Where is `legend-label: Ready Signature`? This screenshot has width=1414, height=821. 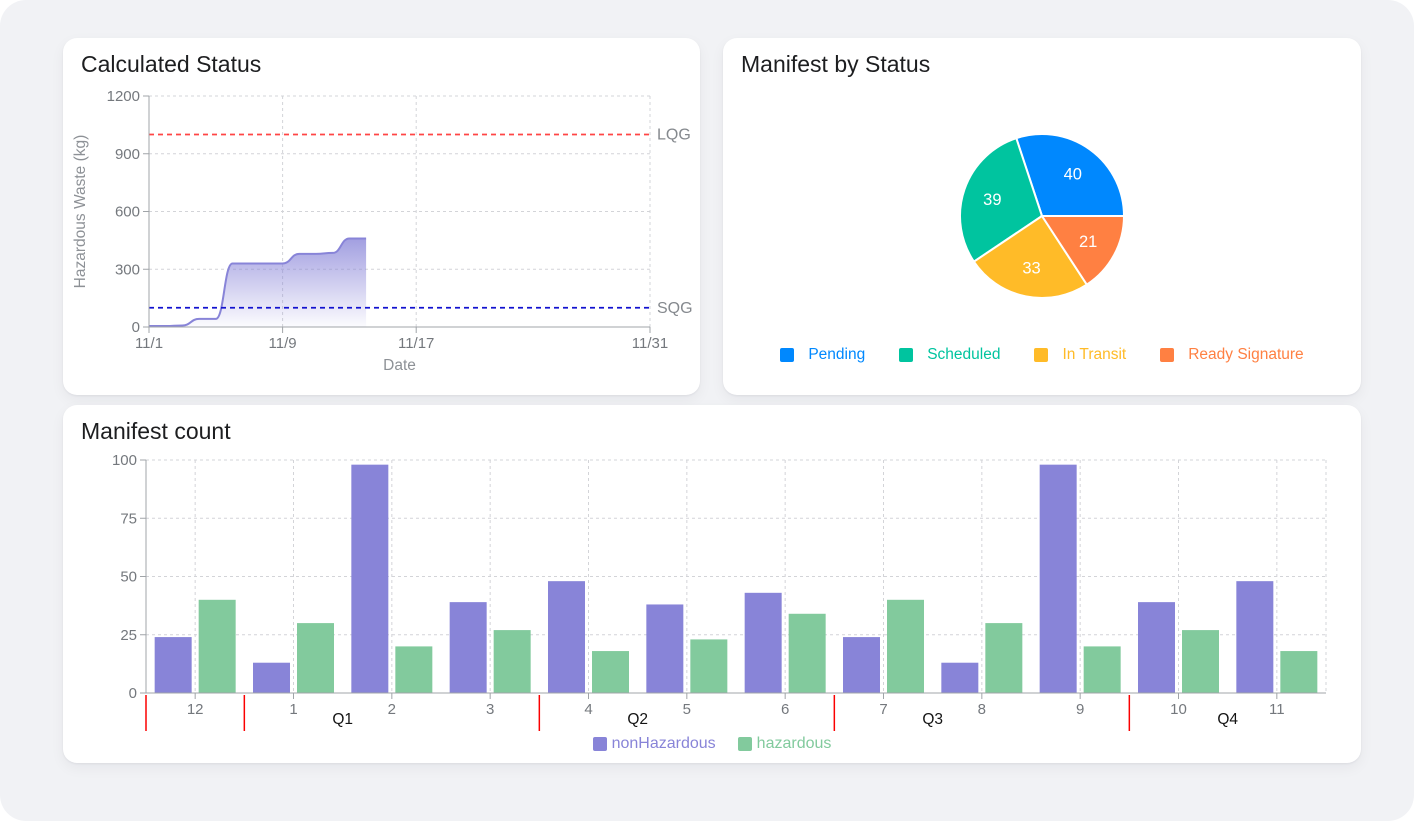 legend-label: Ready Signature is located at coordinates (1246, 354).